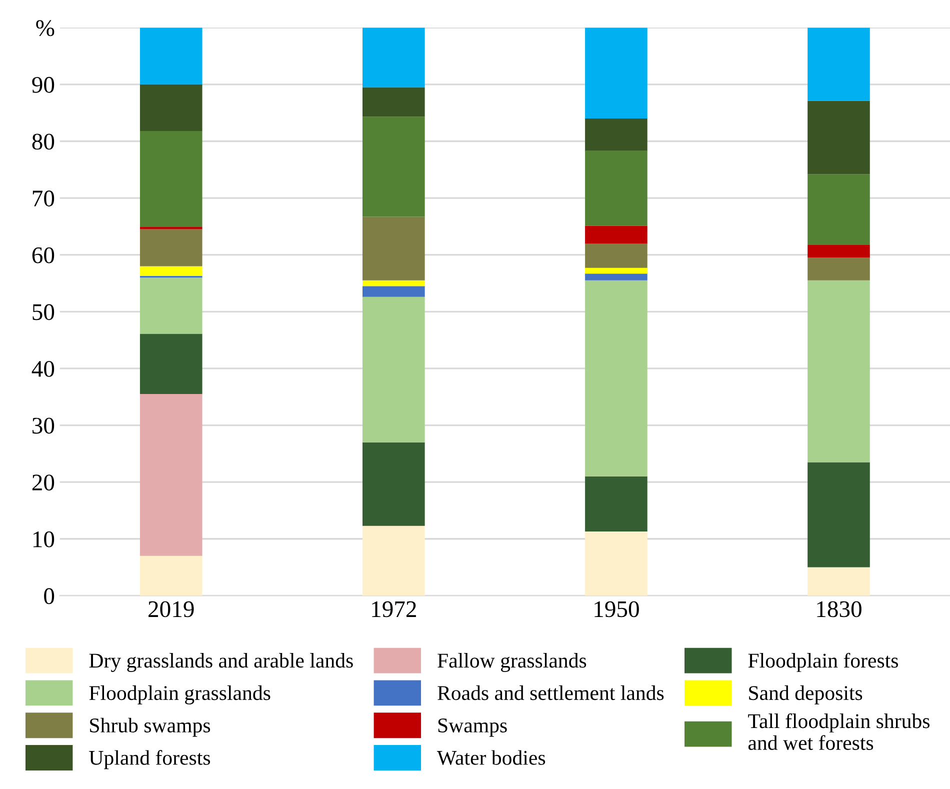 The image size is (950, 789). I want to click on x-tick-label: 1830, so click(839, 609).